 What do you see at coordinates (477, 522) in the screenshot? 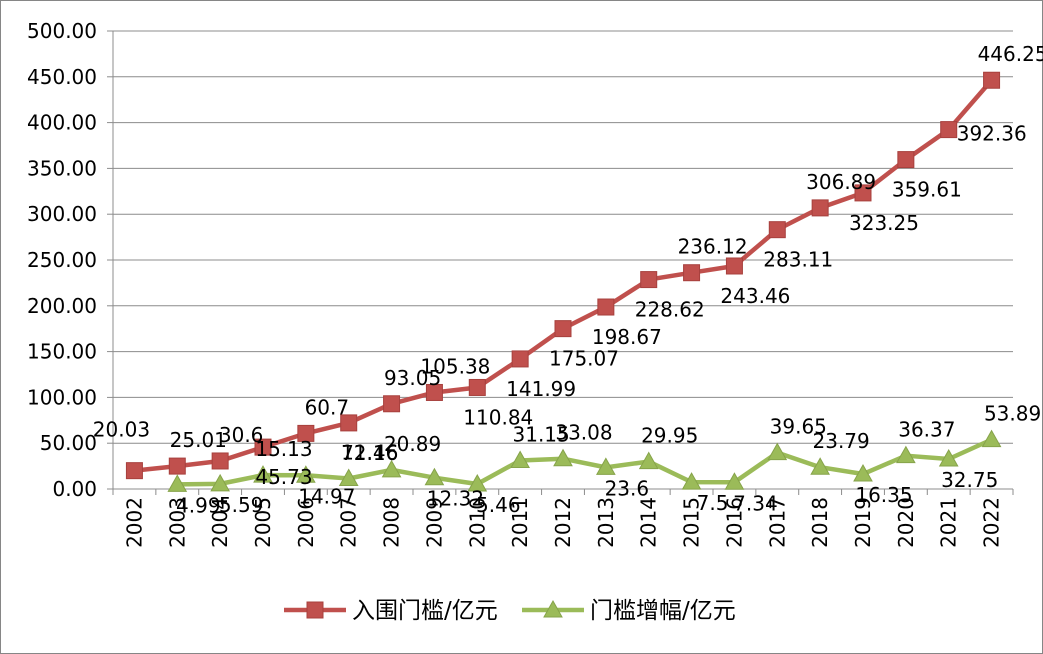
I see `x-tick-label: 2010` at bounding box center [477, 522].